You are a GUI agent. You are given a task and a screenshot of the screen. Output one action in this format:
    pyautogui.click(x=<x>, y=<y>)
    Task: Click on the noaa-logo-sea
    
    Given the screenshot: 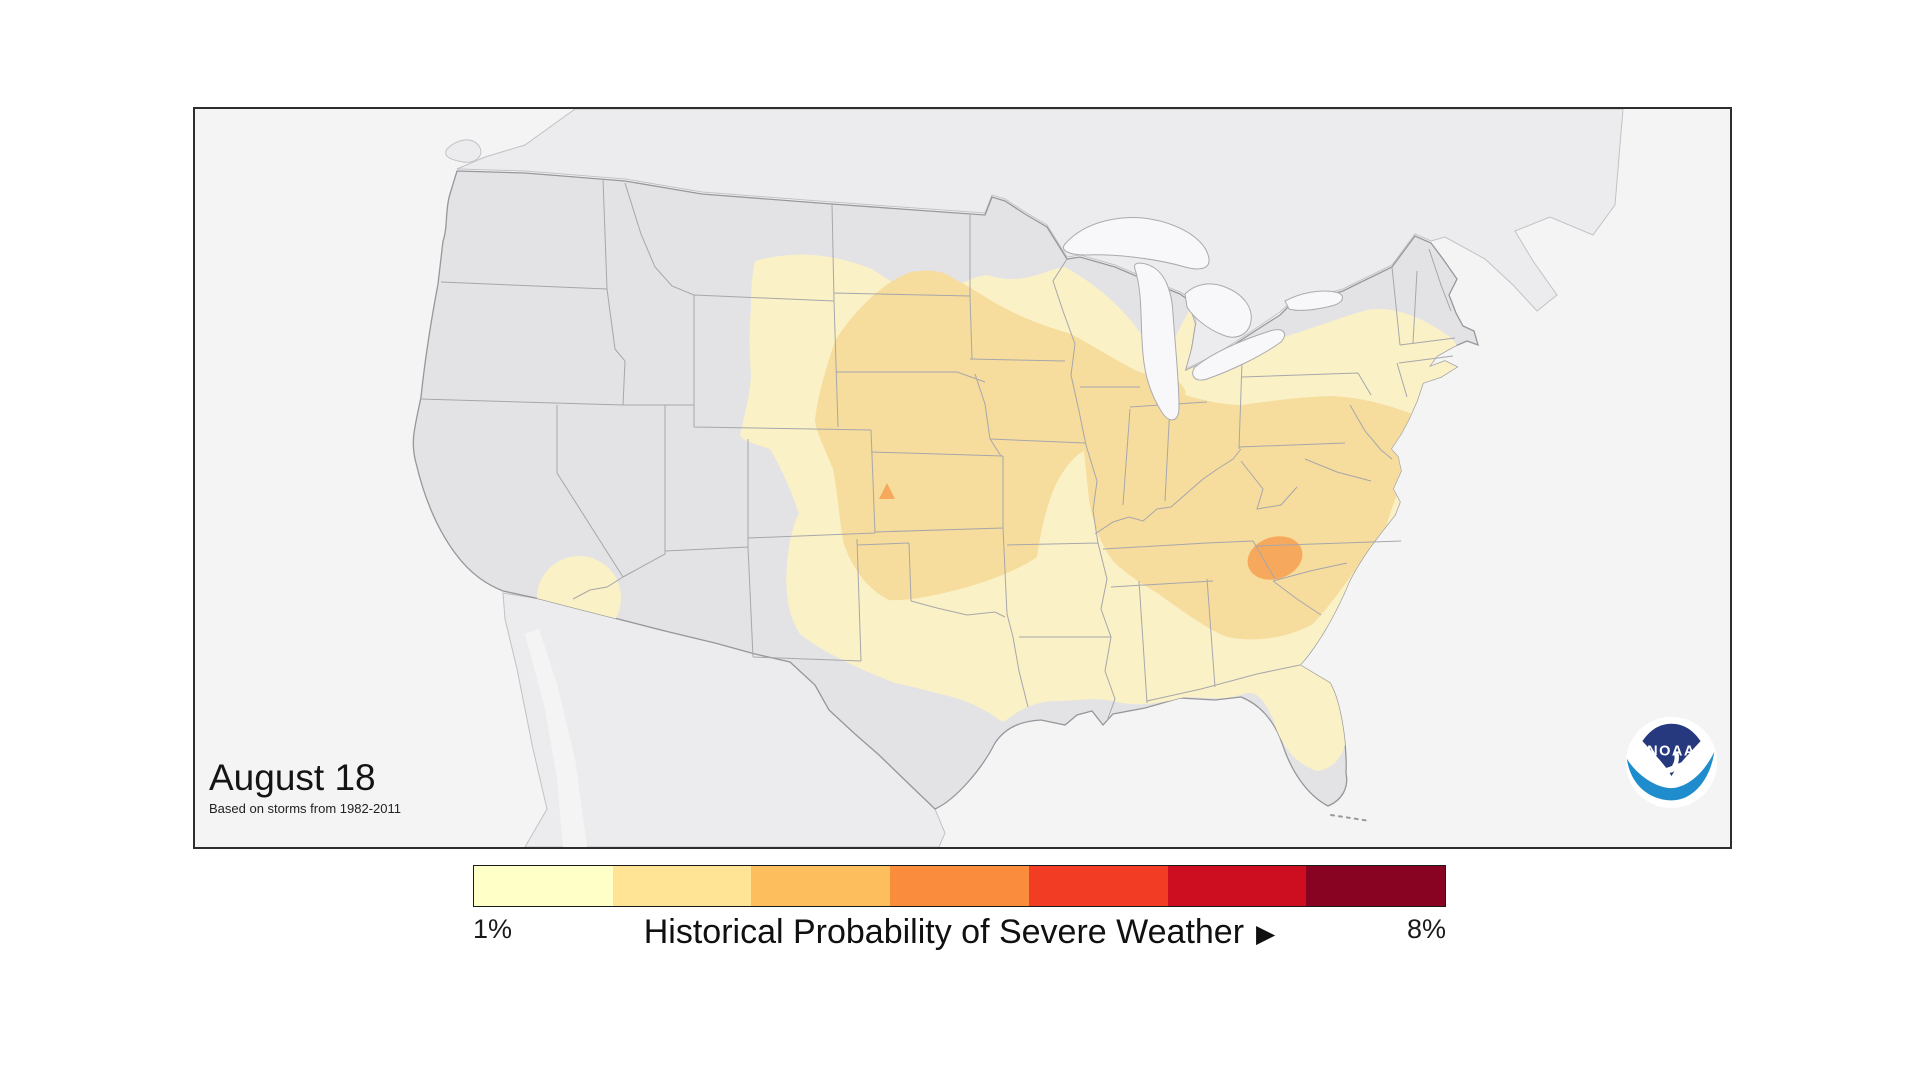 What is the action you would take?
    pyautogui.click(x=1670, y=776)
    